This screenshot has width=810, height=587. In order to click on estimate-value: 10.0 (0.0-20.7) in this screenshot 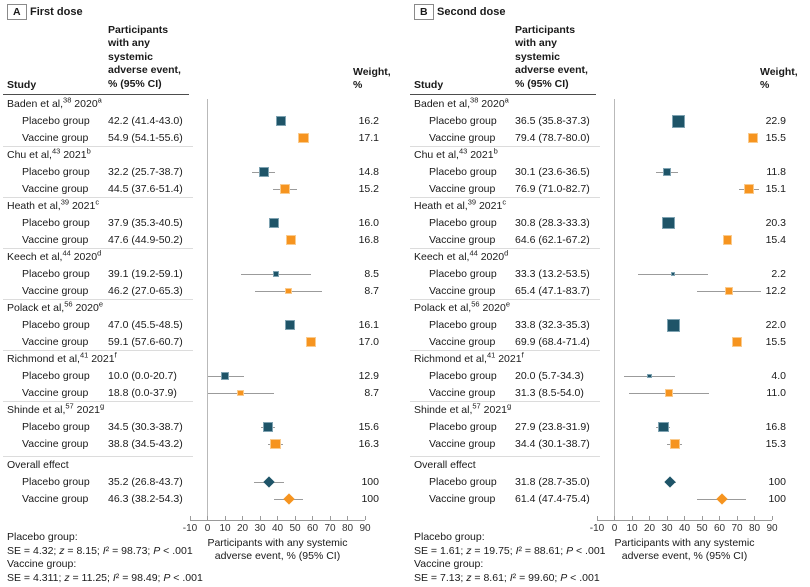, I will do `click(142, 376)`.